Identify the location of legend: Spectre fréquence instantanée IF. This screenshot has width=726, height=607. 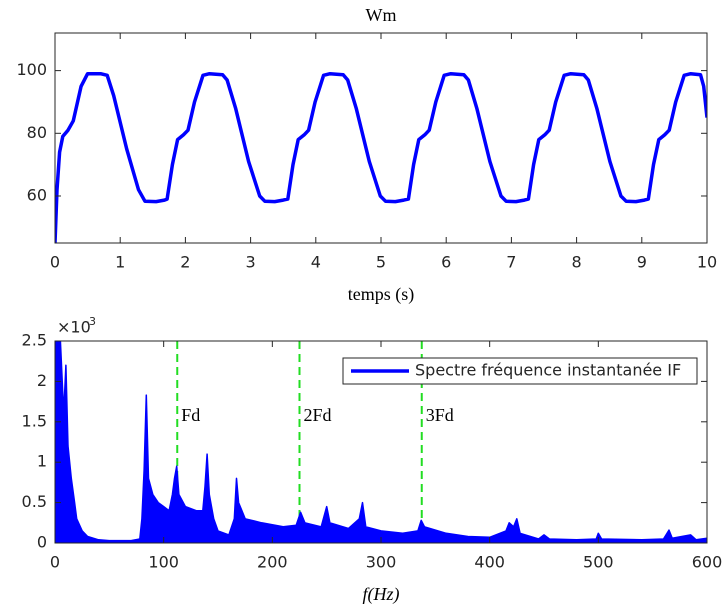
(520, 371).